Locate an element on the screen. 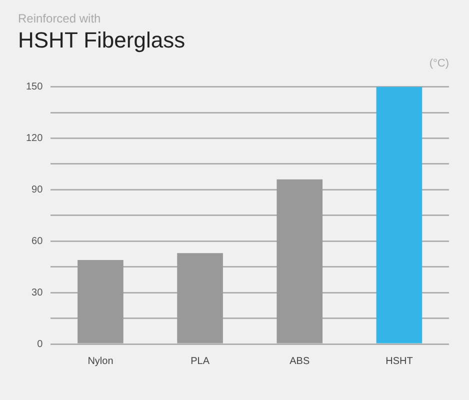 The image size is (469, 400). x-tick-label: PLA is located at coordinates (200, 361).